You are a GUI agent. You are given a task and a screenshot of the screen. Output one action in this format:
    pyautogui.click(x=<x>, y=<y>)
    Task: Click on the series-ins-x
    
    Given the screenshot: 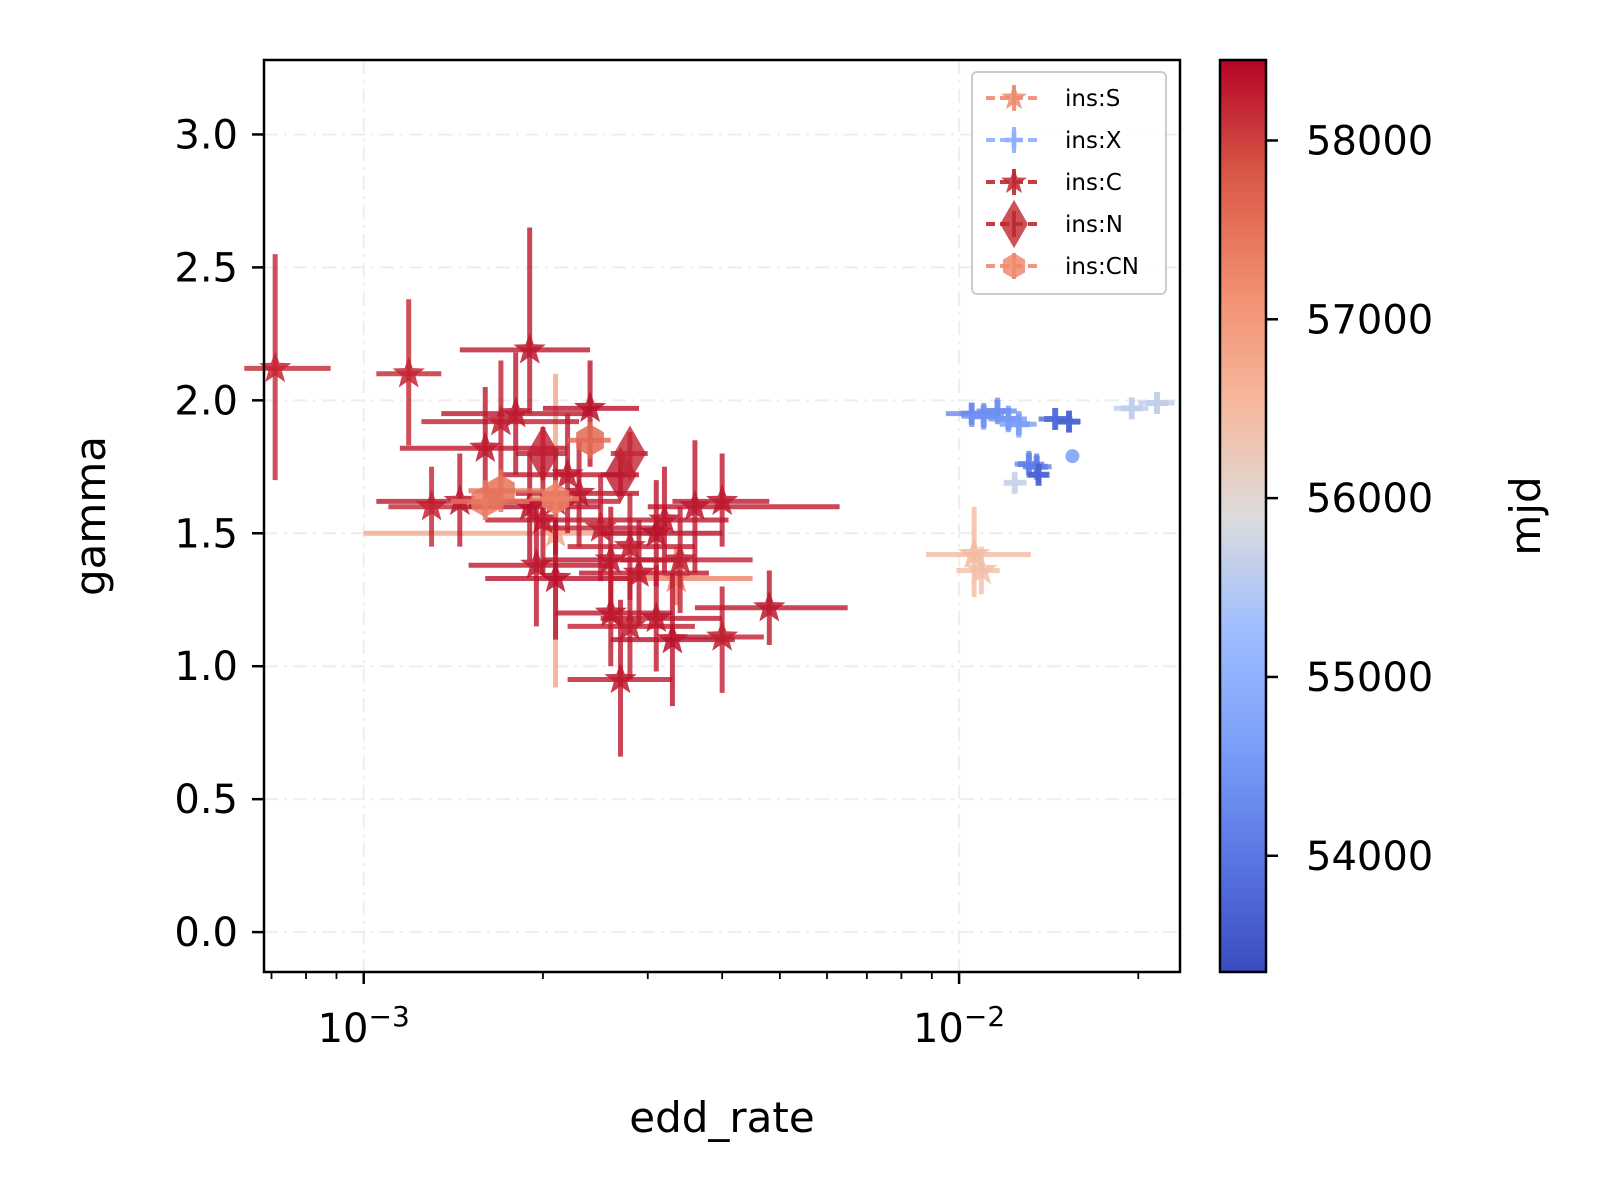 What is the action you would take?
    pyautogui.click(x=1060, y=442)
    